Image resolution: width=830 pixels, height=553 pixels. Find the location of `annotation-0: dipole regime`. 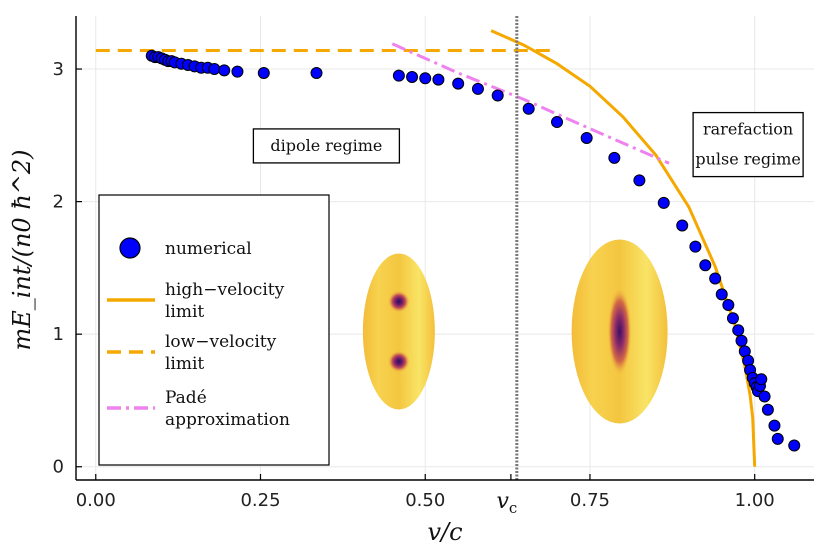

annotation-0: dipole regime is located at coordinates (326, 146).